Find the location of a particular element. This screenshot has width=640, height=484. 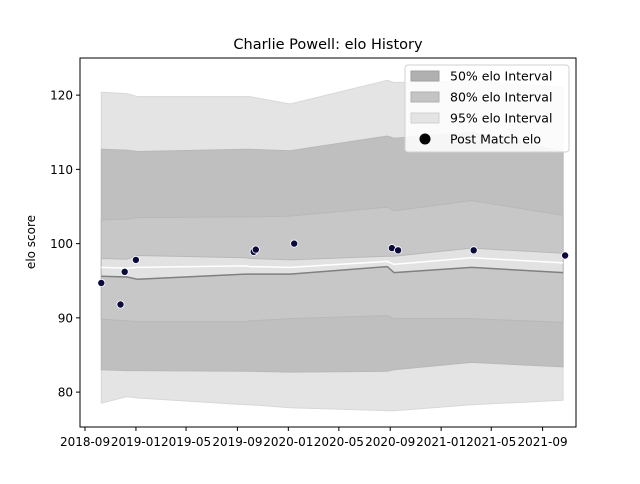

legend-marker is located at coordinates (425, 139).